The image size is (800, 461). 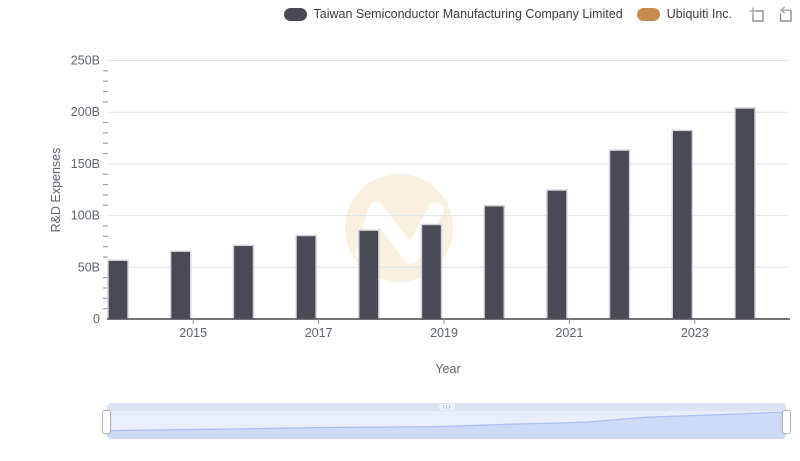 What do you see at coordinates (784, 14) in the screenshot?
I see `reset-zoom-icon` at bounding box center [784, 14].